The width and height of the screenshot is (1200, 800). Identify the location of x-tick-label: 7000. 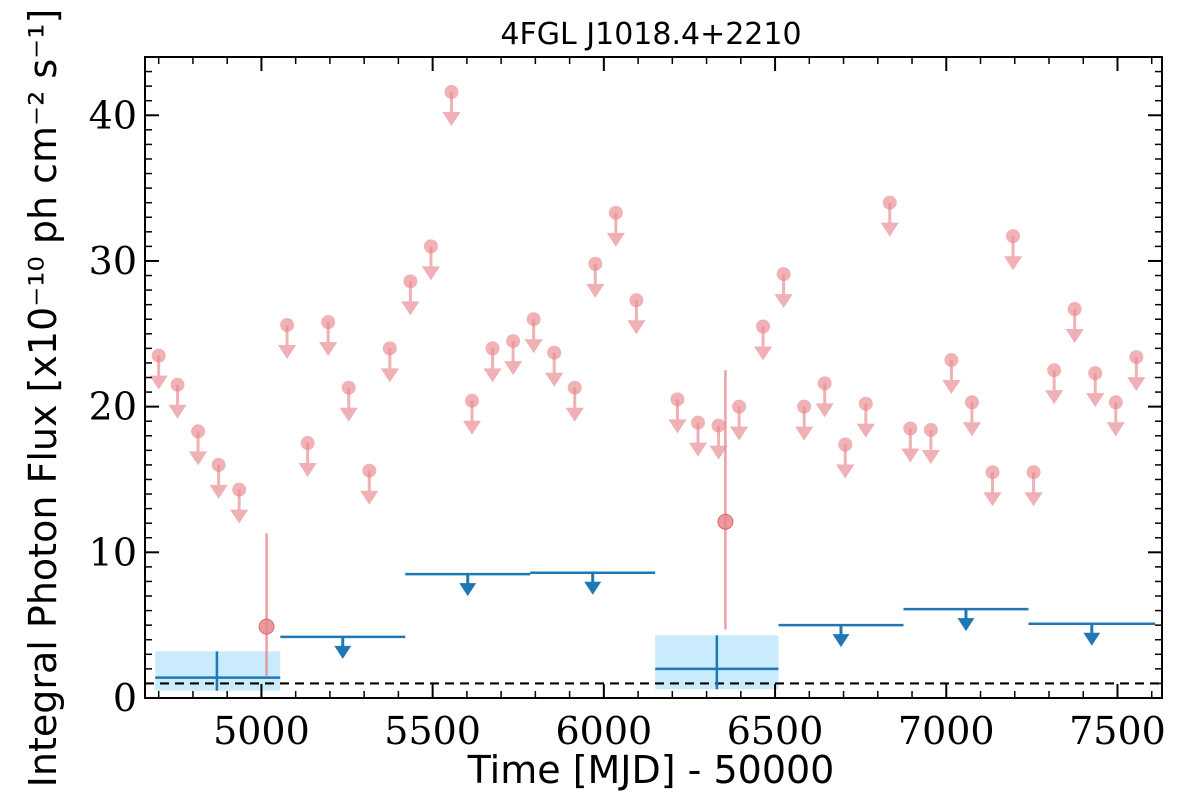
(946, 731).